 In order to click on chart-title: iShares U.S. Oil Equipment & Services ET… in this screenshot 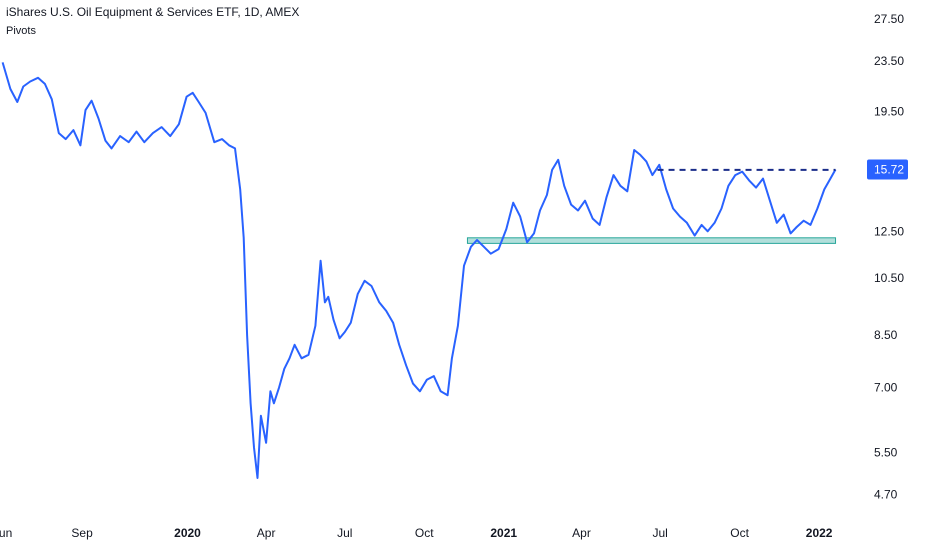, I will do `click(153, 12)`.